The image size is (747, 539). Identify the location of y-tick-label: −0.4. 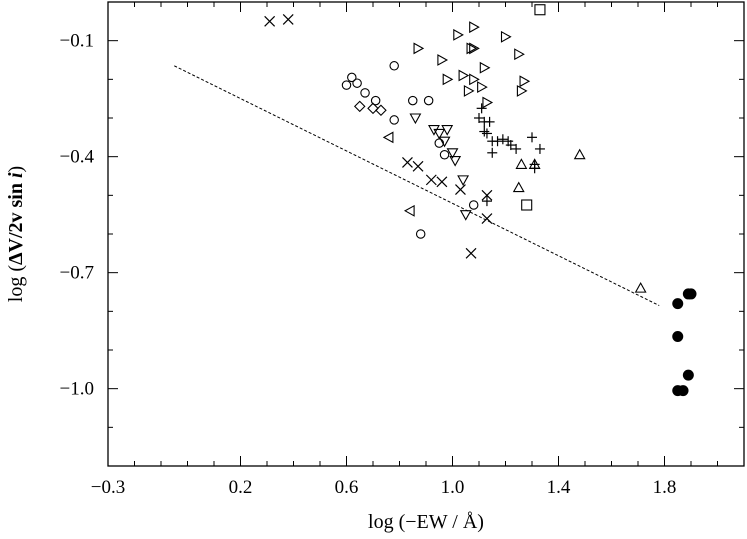
(77, 157).